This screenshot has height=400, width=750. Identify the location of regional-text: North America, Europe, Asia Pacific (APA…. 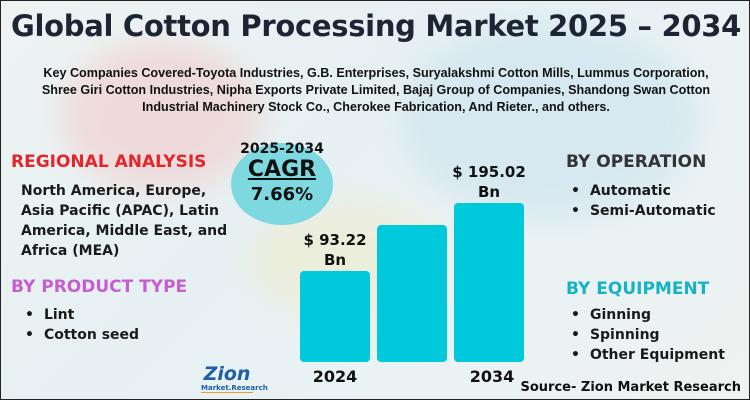
(124, 221).